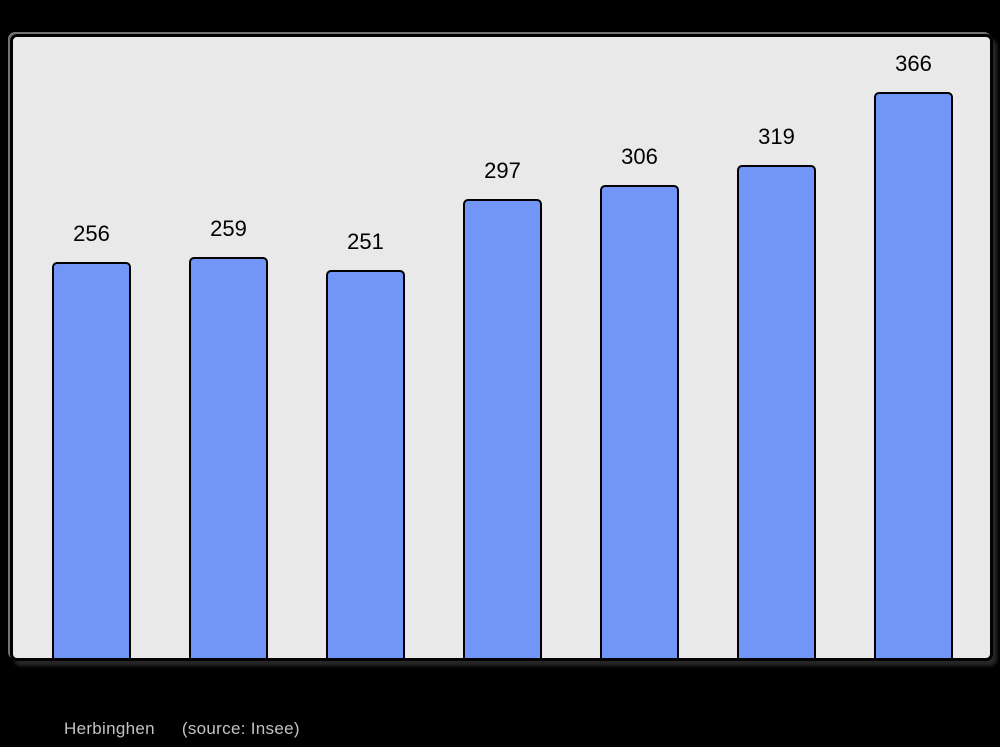 Image resolution: width=1000 pixels, height=747 pixels. Describe the element at coordinates (91, 233) in the screenshot. I see `bar-value-label: 256` at that location.